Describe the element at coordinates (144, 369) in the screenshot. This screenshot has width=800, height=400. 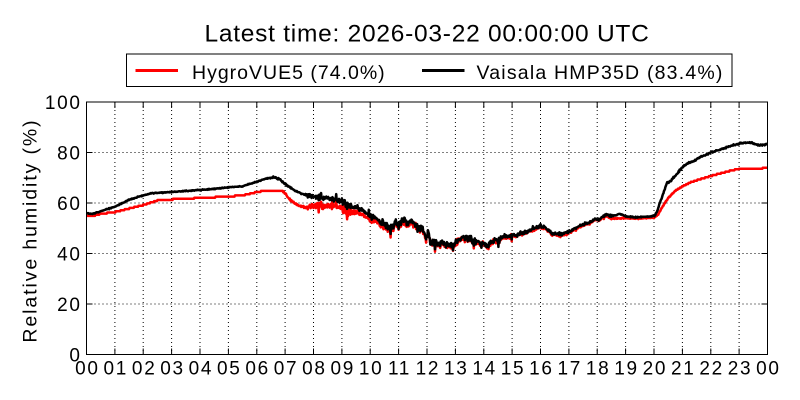
I see `svg-text: 02` at that location.